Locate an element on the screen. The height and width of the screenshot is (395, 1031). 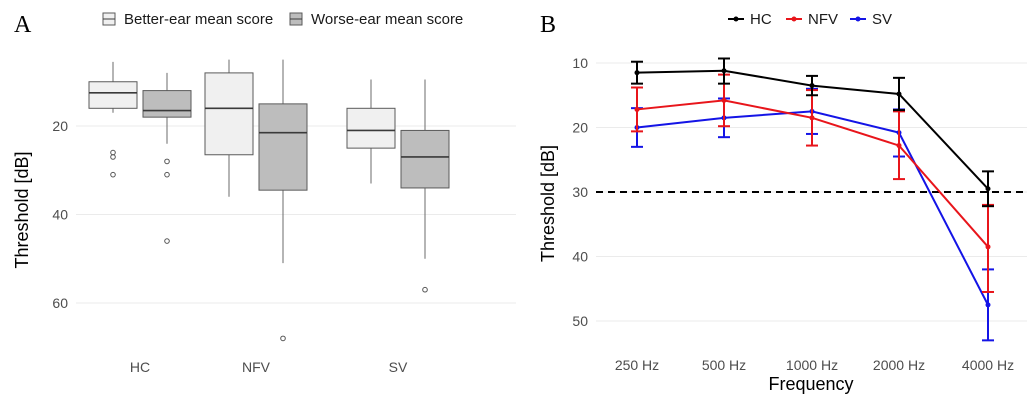
y-tick-label: 30 is located at coordinates (580, 192).